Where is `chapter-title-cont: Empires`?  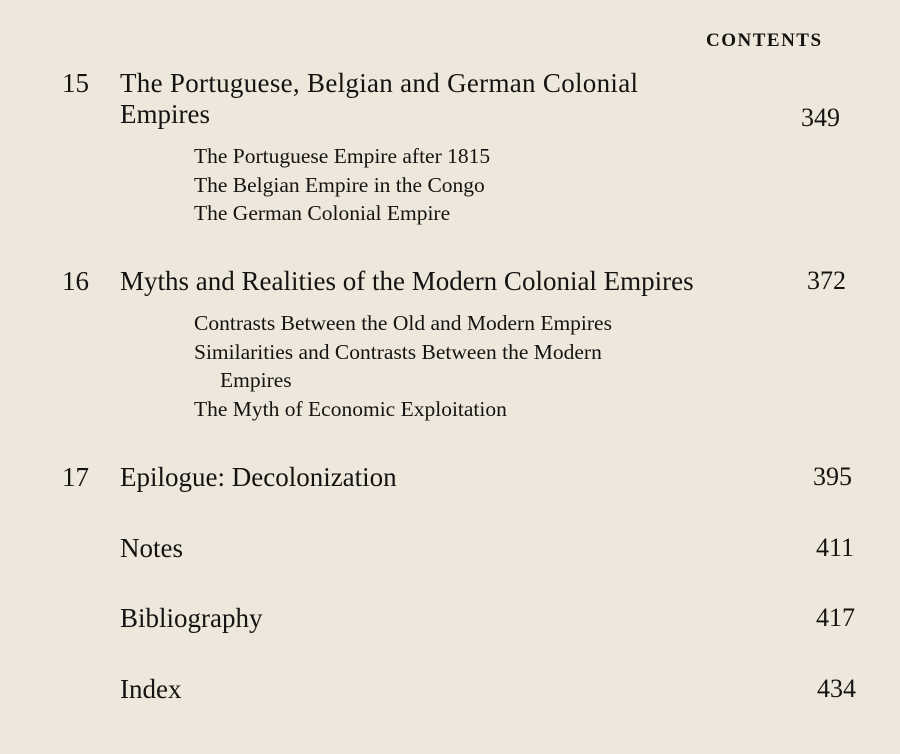 chapter-title-cont: Empires is located at coordinates (165, 114).